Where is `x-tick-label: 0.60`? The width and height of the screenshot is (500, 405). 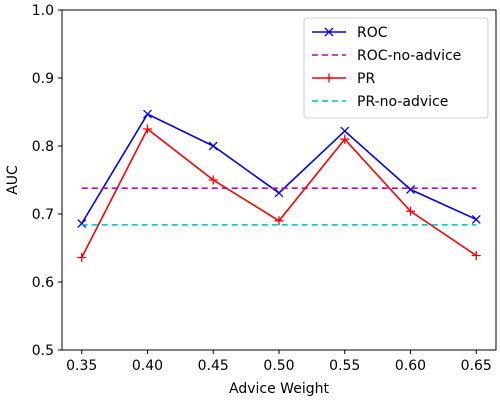 x-tick-label: 0.60 is located at coordinates (410, 366).